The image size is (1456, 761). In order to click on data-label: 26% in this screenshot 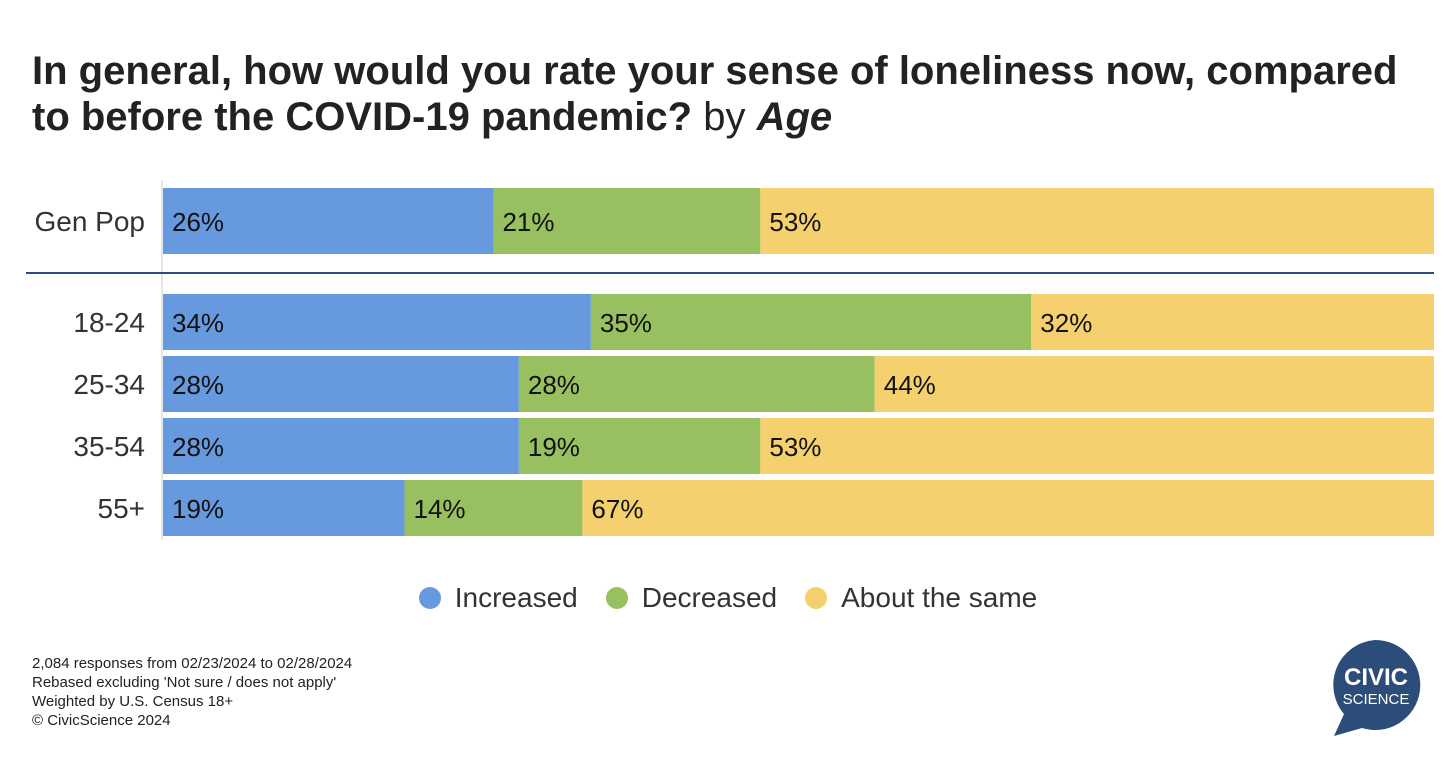, I will do `click(198, 222)`.